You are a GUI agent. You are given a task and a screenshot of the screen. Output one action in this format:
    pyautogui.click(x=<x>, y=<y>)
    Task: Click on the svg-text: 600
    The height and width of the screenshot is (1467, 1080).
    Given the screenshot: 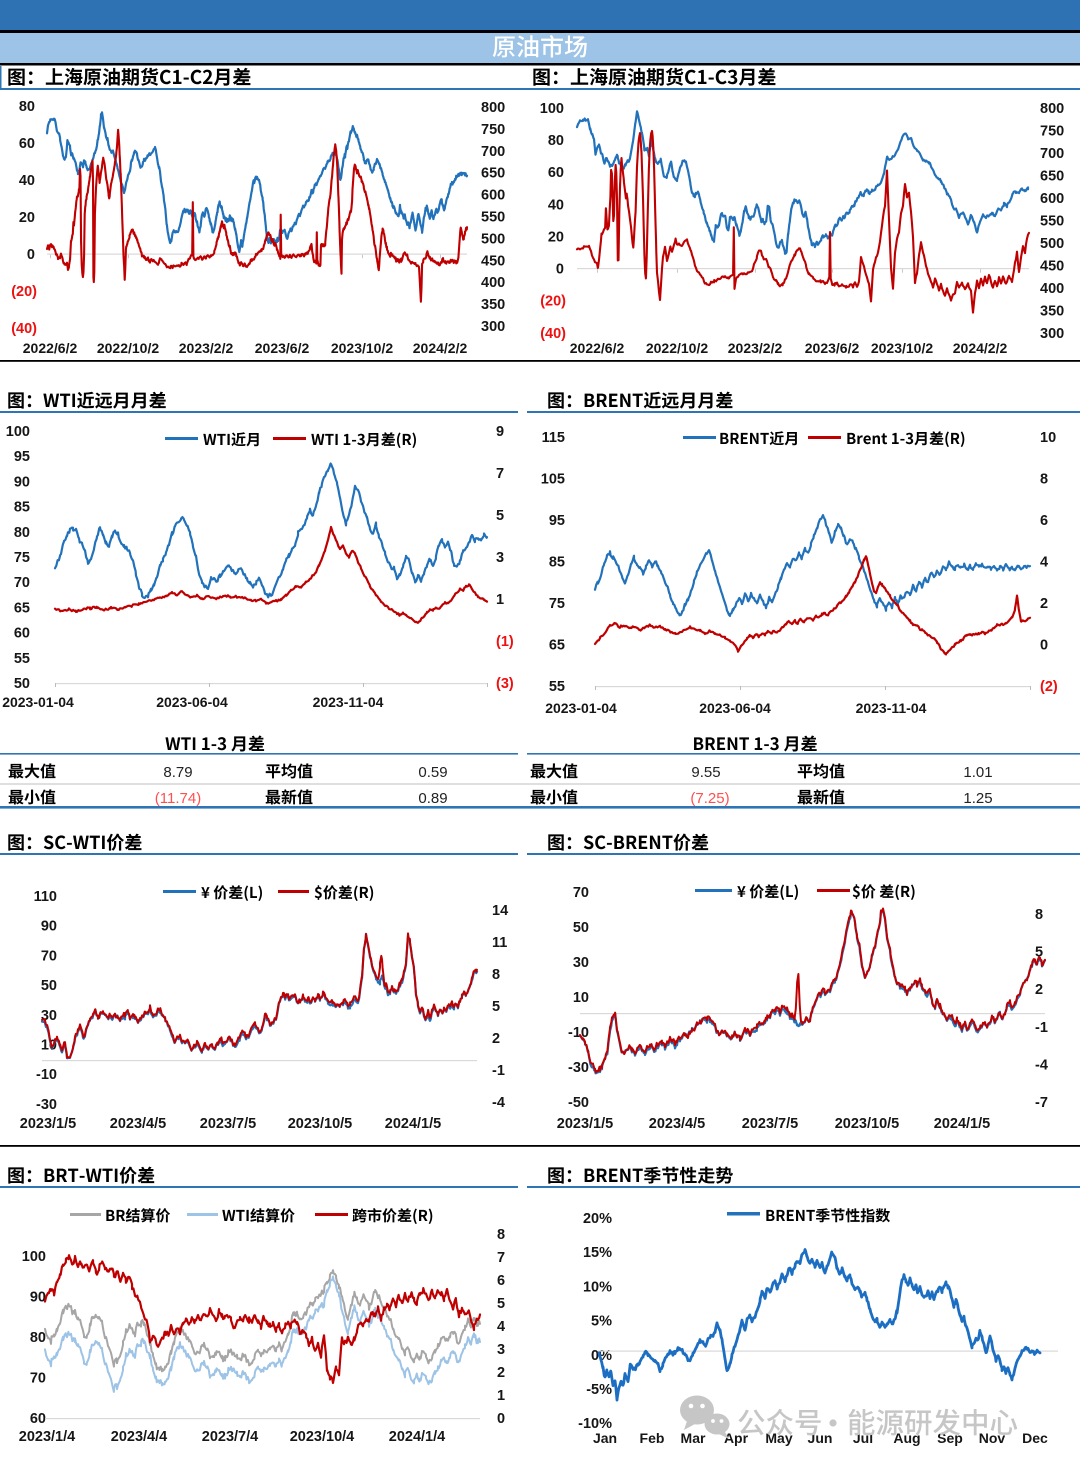 What is the action you would take?
    pyautogui.click(x=1052, y=199)
    